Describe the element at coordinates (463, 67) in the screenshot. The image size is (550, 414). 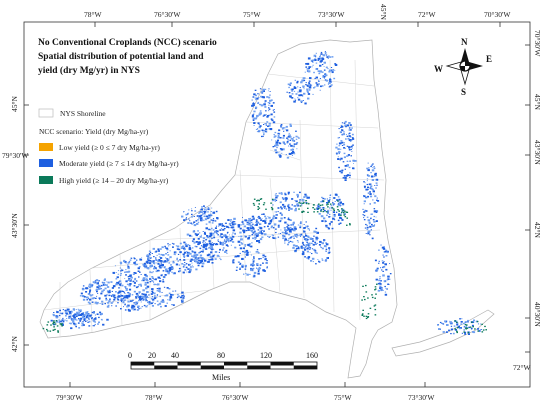
I see `north-arrow: N S E W` at that location.